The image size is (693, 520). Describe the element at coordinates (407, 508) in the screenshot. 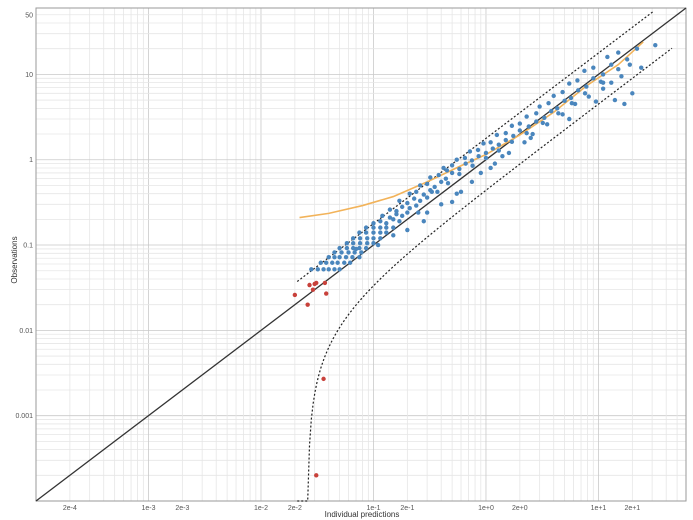

I see `x-tick-label: 2e-1` at that location.